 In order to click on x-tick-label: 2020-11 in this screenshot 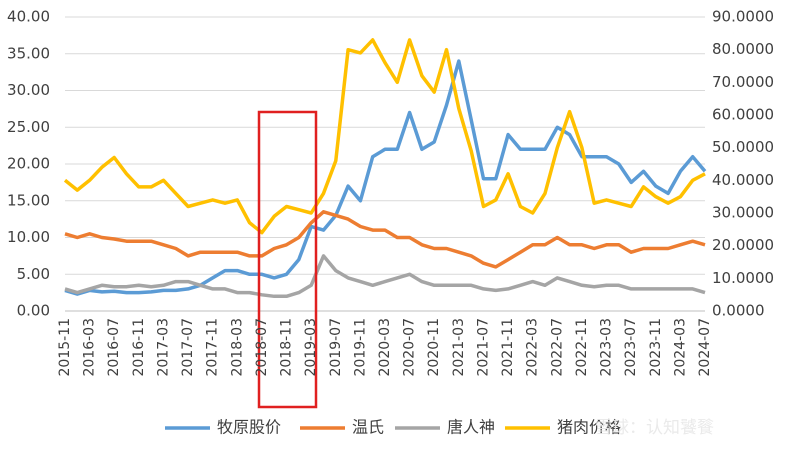, I will do `click(434, 347)`.